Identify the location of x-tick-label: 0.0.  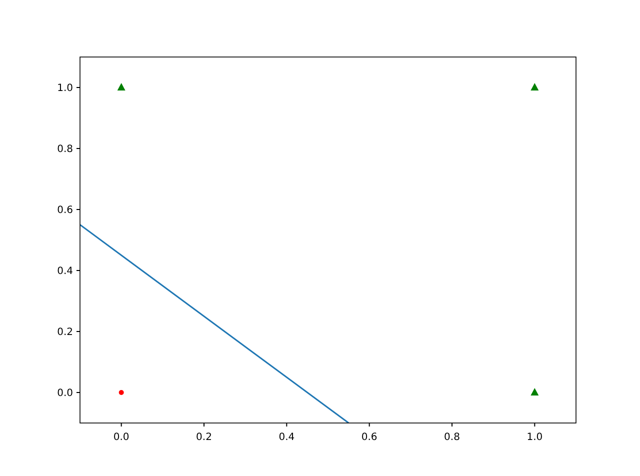
(121, 437).